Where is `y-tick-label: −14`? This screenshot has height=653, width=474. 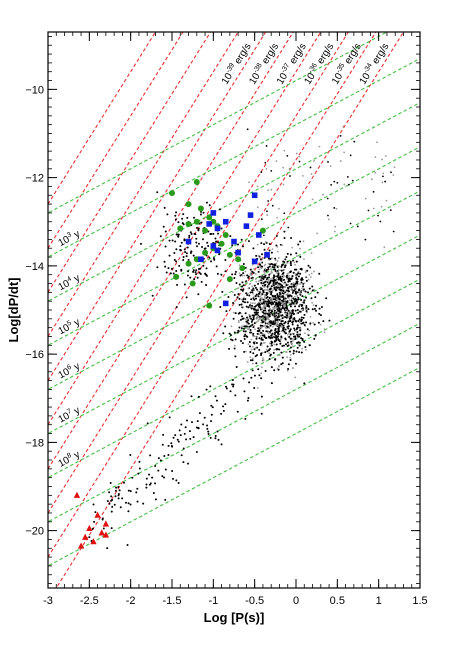 y-tick-label: −14 is located at coordinates (34, 267).